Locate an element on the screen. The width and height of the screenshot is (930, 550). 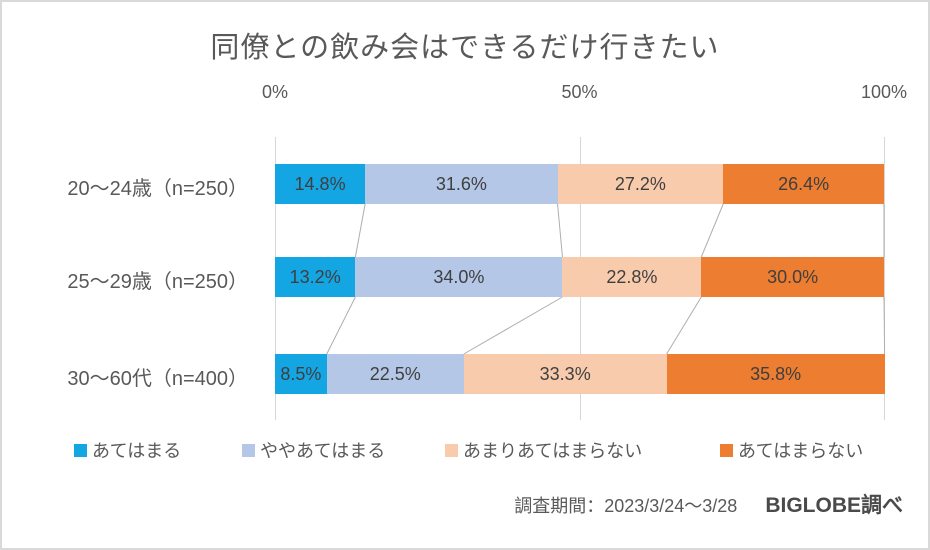
legend-label-1: ややあてはまる is located at coordinates (323, 451).